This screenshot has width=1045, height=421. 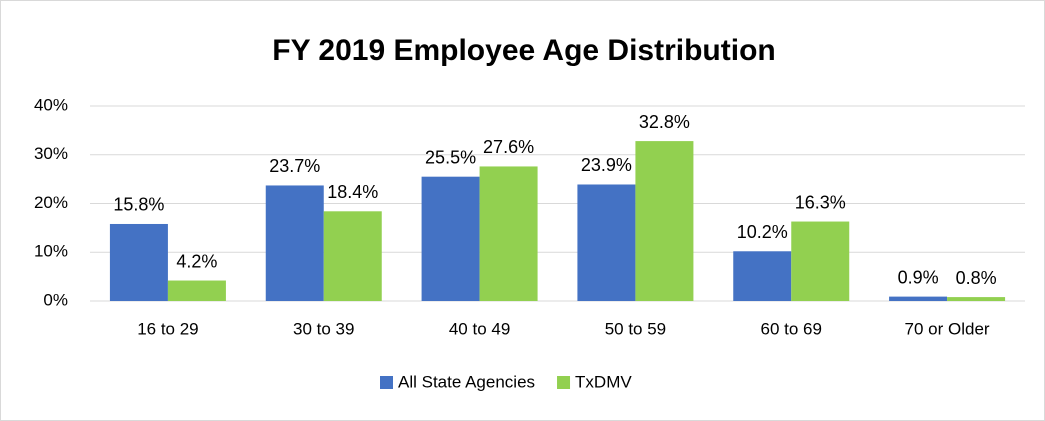 What do you see at coordinates (51, 104) in the screenshot?
I see `y-tick-label: 40%` at bounding box center [51, 104].